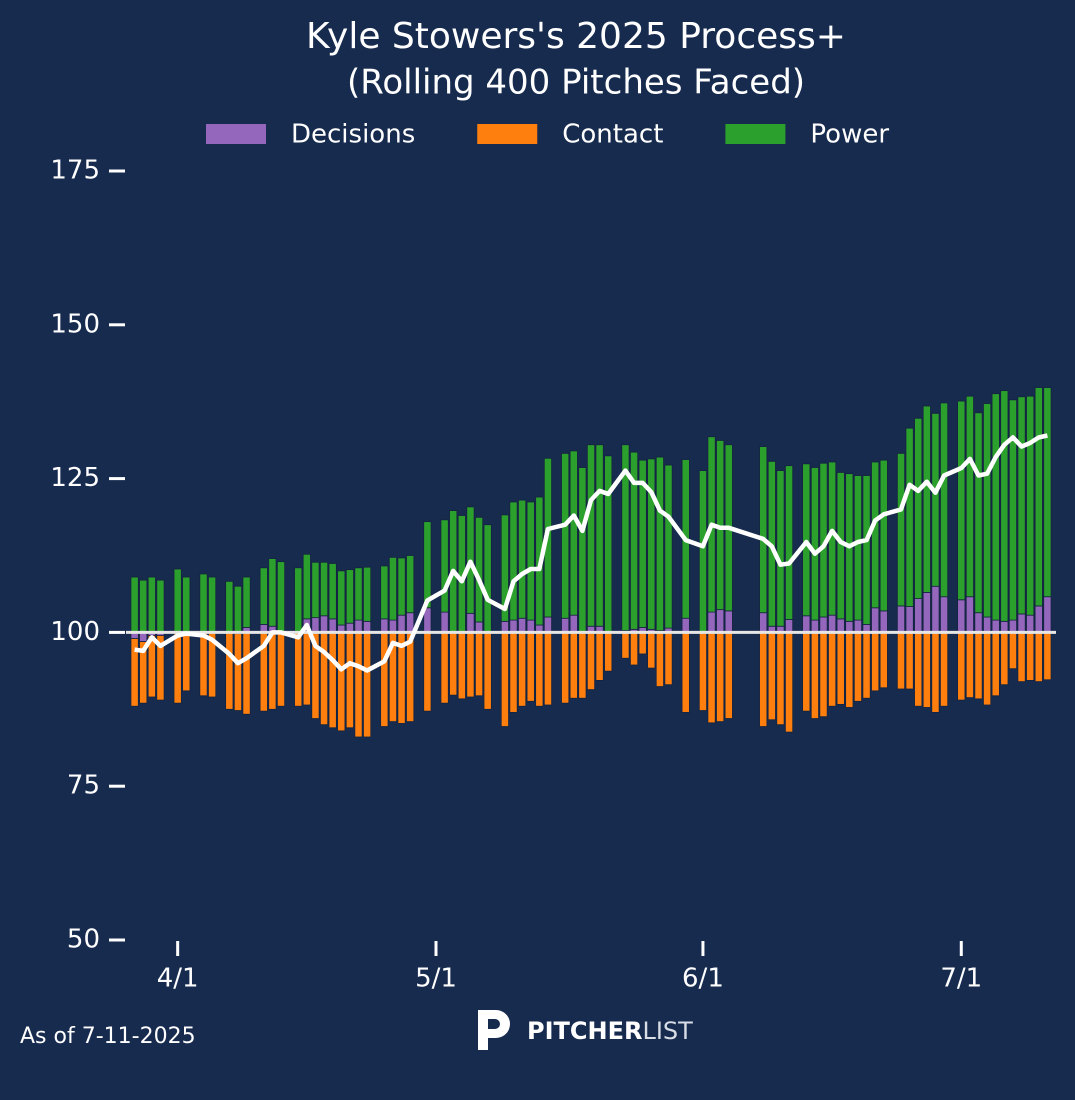 The image size is (1075, 1100). Describe the element at coordinates (75, 324) in the screenshot. I see `y-tick-label: 150` at that location.